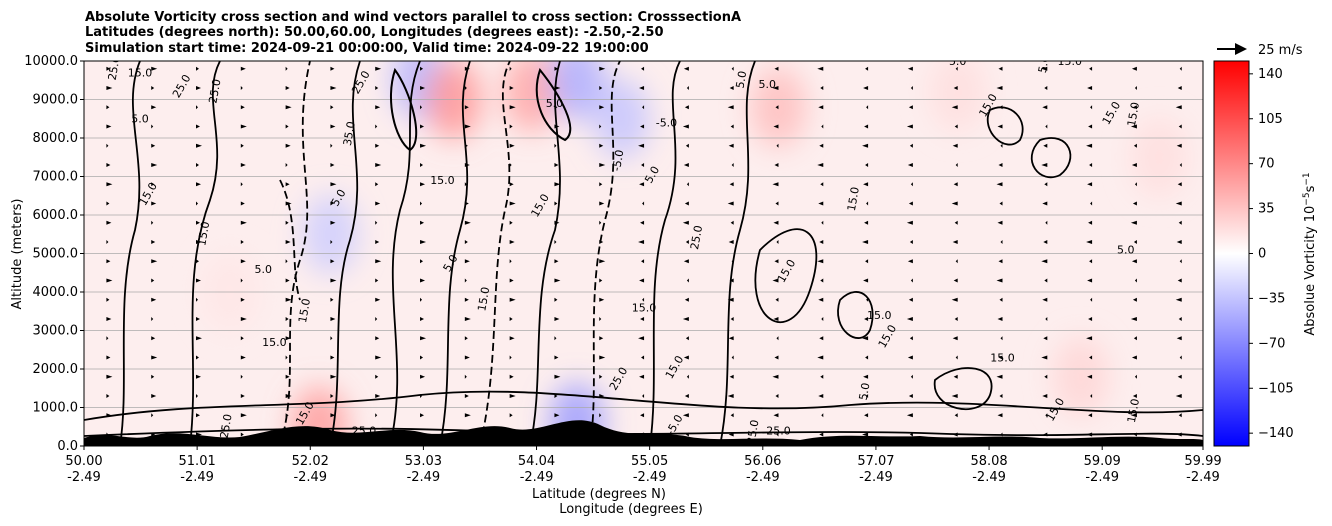  I want to click on vorticity-blob, so click(957, 96).